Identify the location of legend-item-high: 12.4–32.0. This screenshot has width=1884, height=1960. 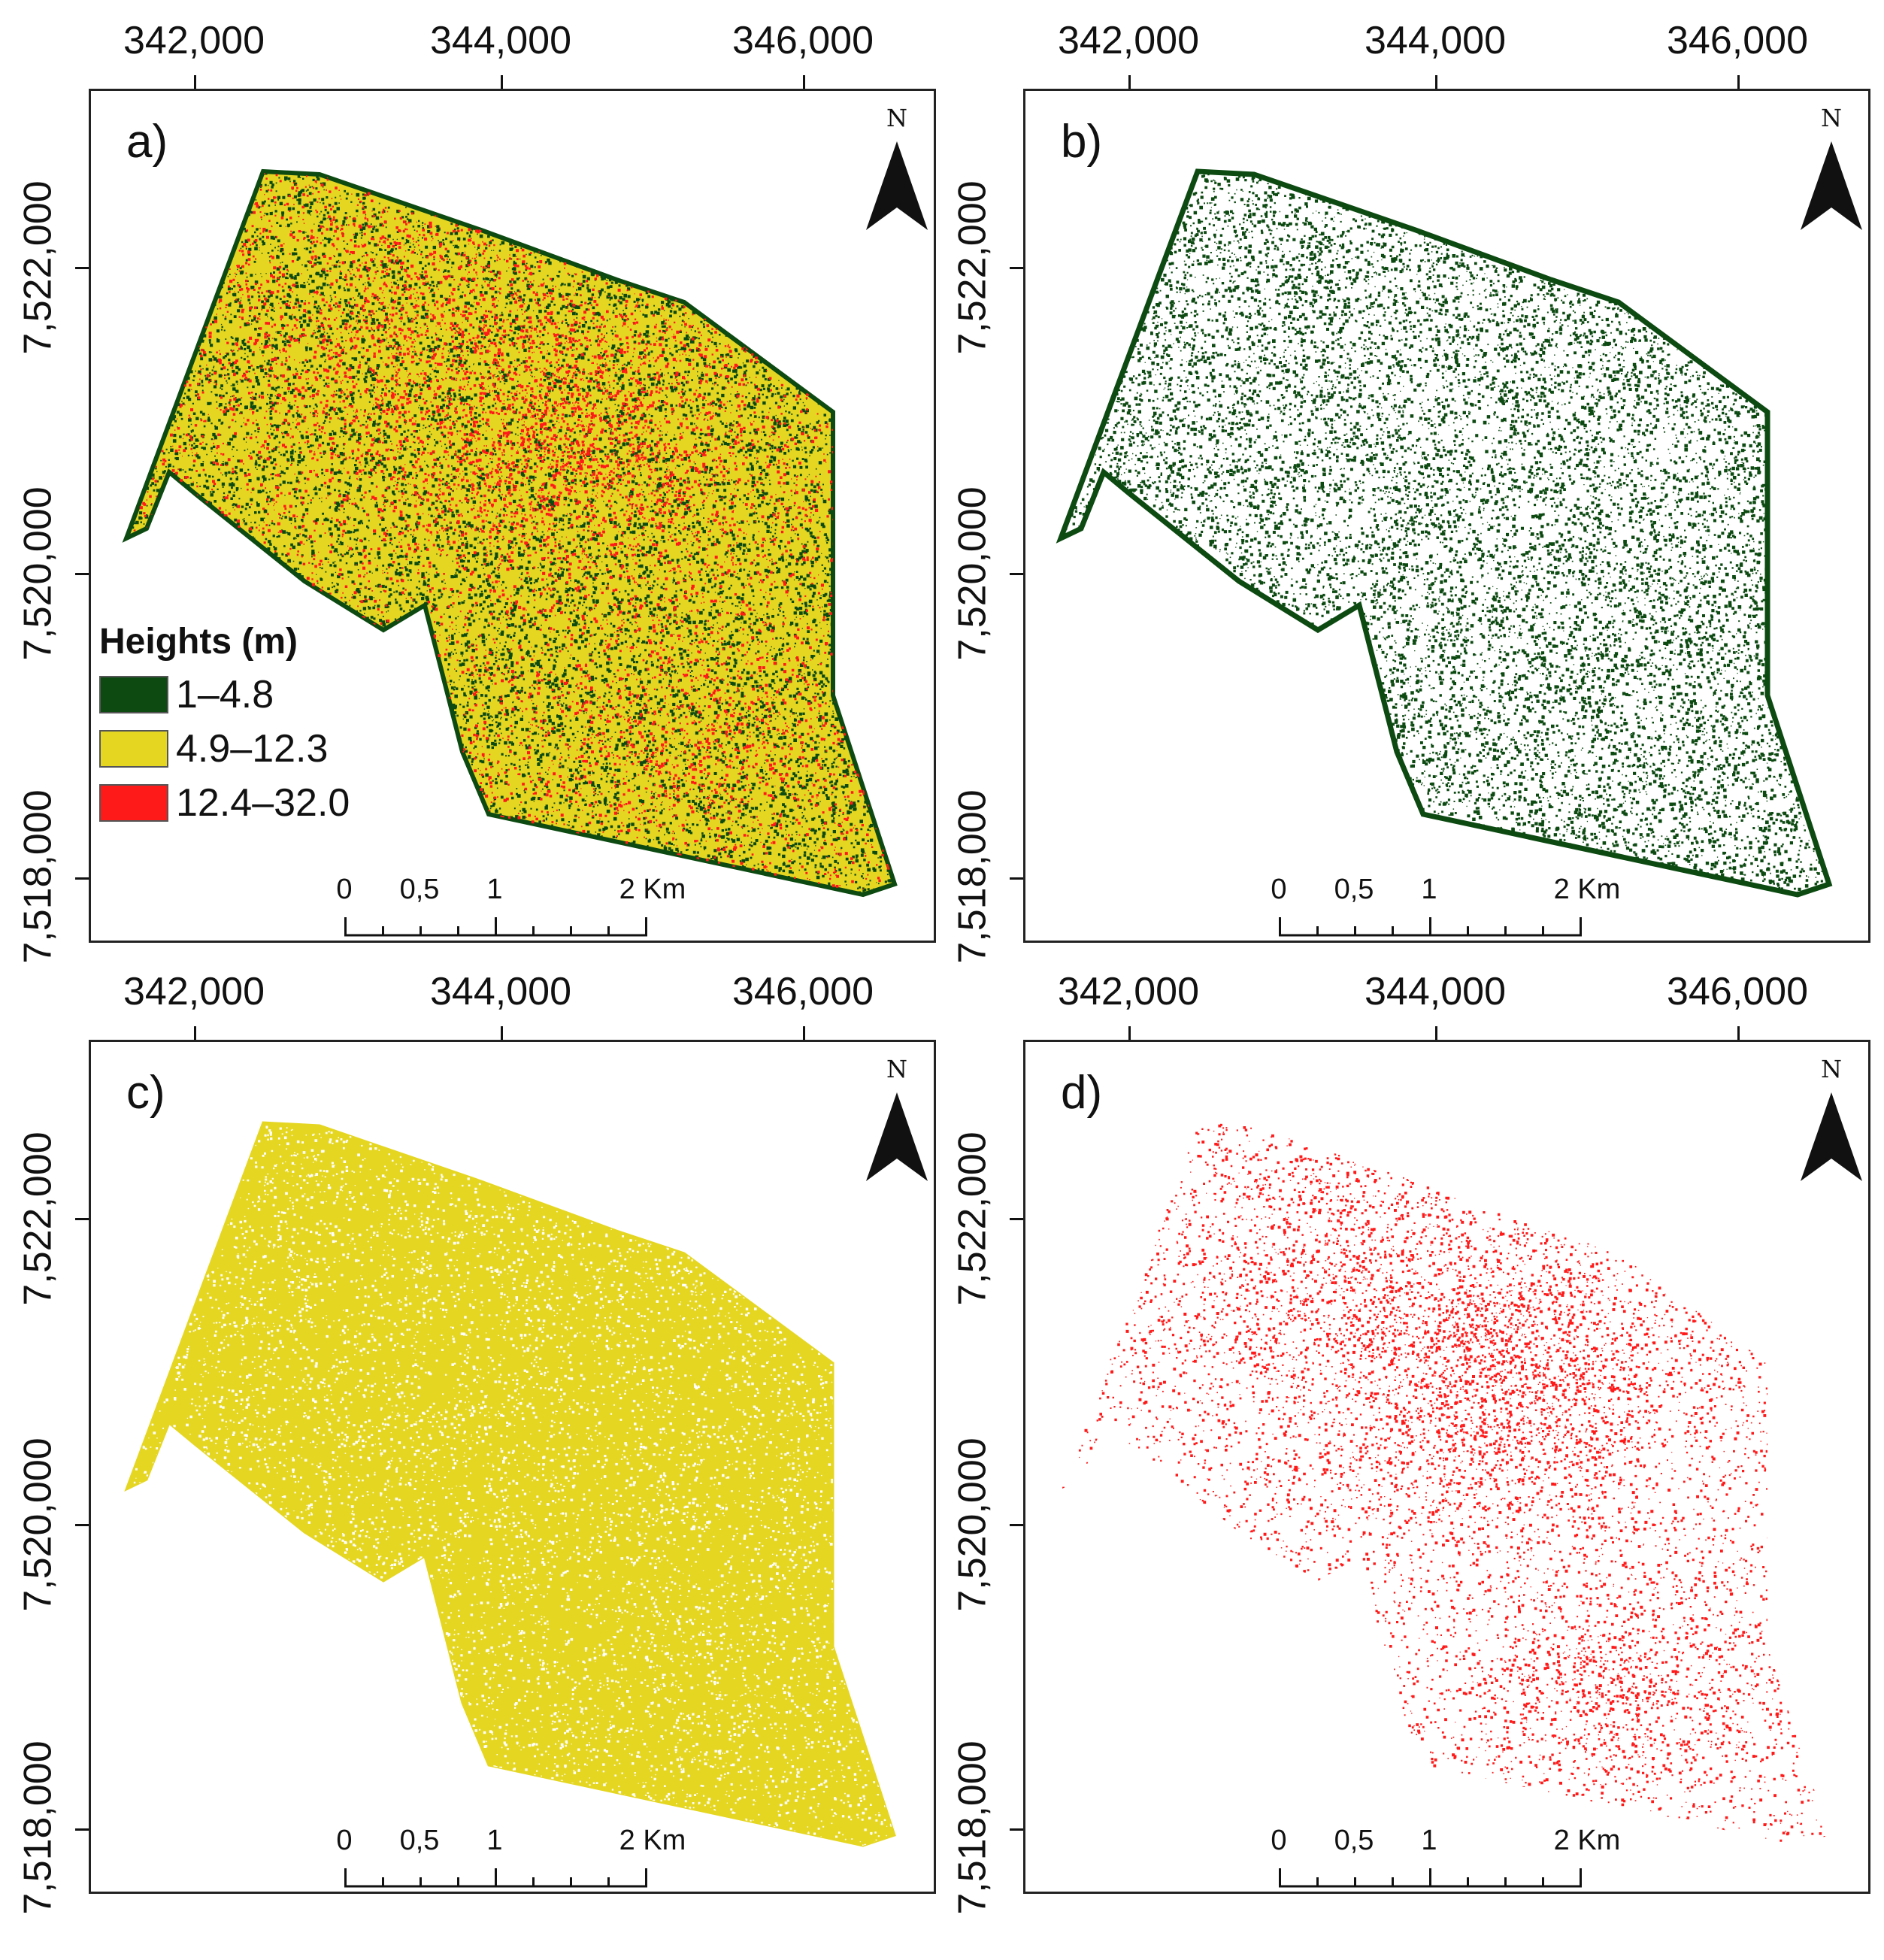
(224, 802).